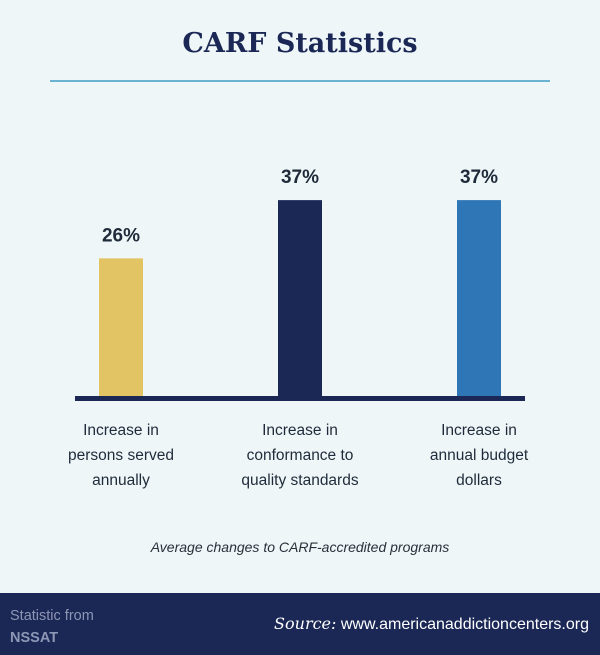 This screenshot has height=655, width=600. What do you see at coordinates (52, 616) in the screenshot?
I see `statistic-from-label: Statistic from` at bounding box center [52, 616].